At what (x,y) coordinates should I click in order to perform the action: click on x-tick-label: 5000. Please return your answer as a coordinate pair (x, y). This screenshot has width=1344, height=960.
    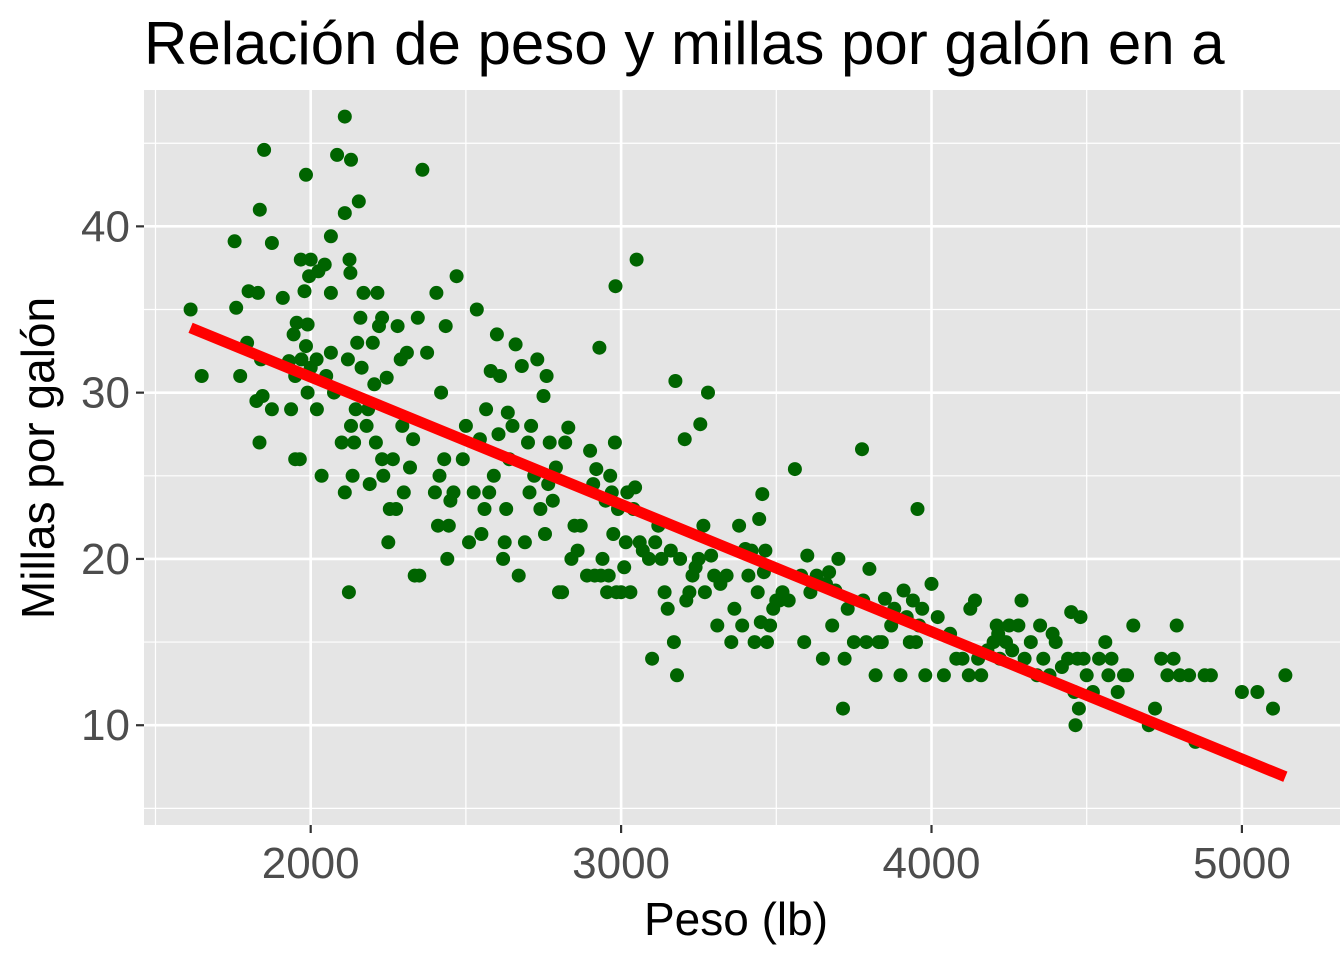
    Looking at the image, I should click on (1242, 863).